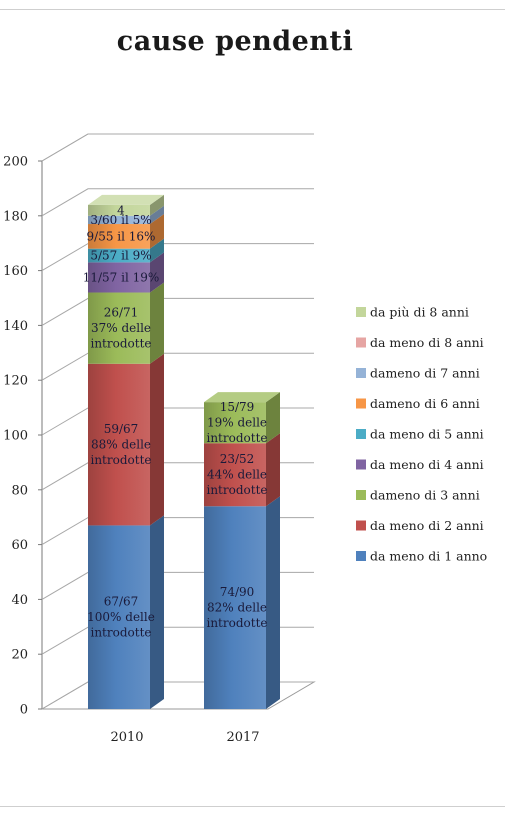 Image resolution: width=505 pixels, height=817 pixels. I want to click on y-tick-label: 180, so click(15, 216).